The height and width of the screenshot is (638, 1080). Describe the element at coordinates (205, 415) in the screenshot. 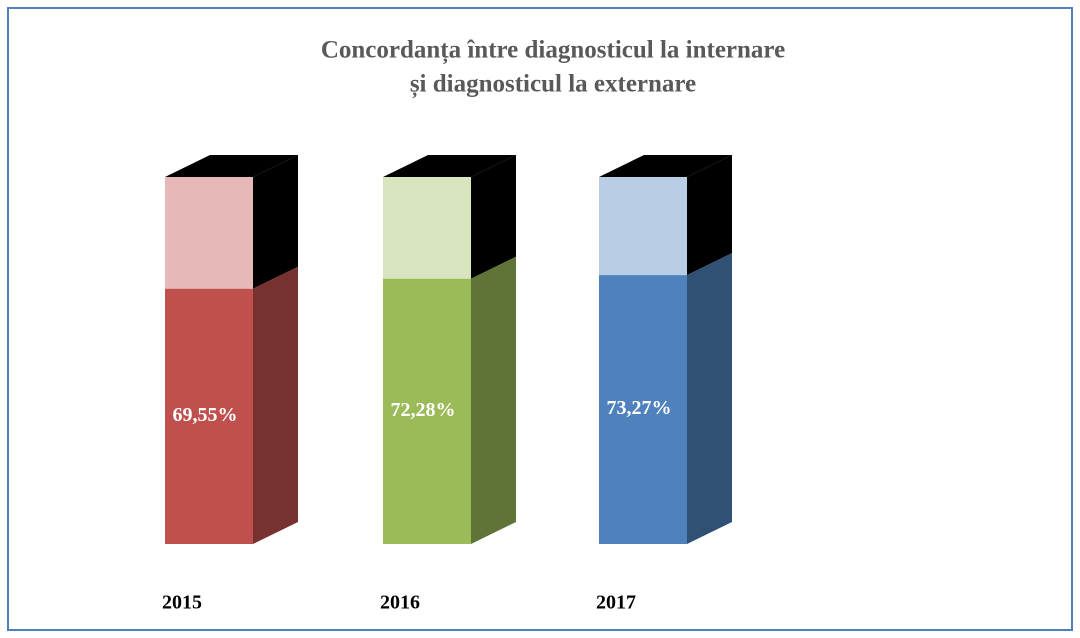

I see `data-label: 69,55%` at that location.